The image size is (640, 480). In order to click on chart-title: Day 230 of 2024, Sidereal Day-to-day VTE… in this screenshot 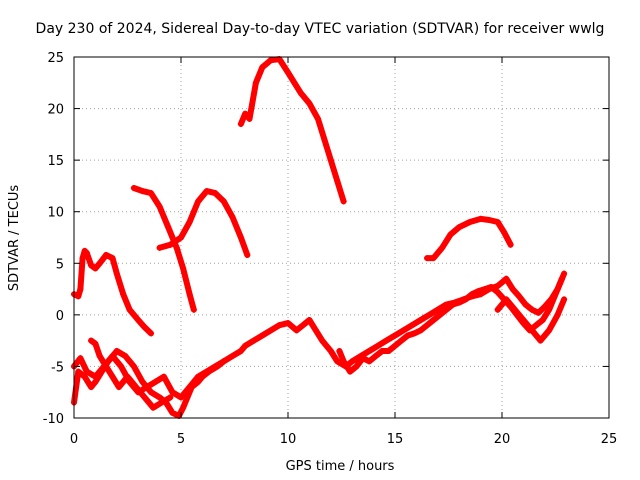, I will do `click(320, 29)`.